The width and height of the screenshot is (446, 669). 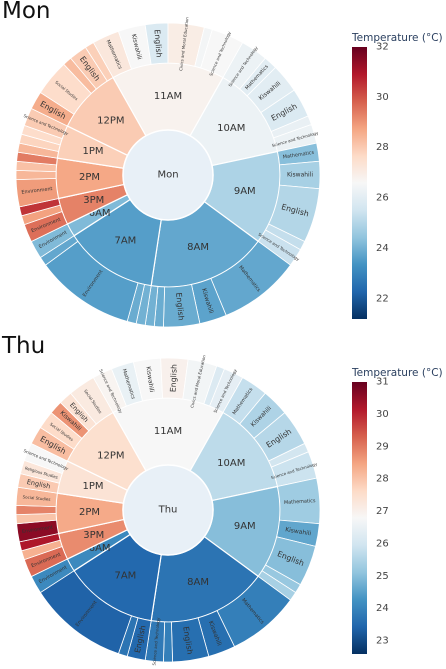 What do you see at coordinates (155, 641) in the screenshot?
I see `subject-label: Science and Technology` at bounding box center [155, 641].